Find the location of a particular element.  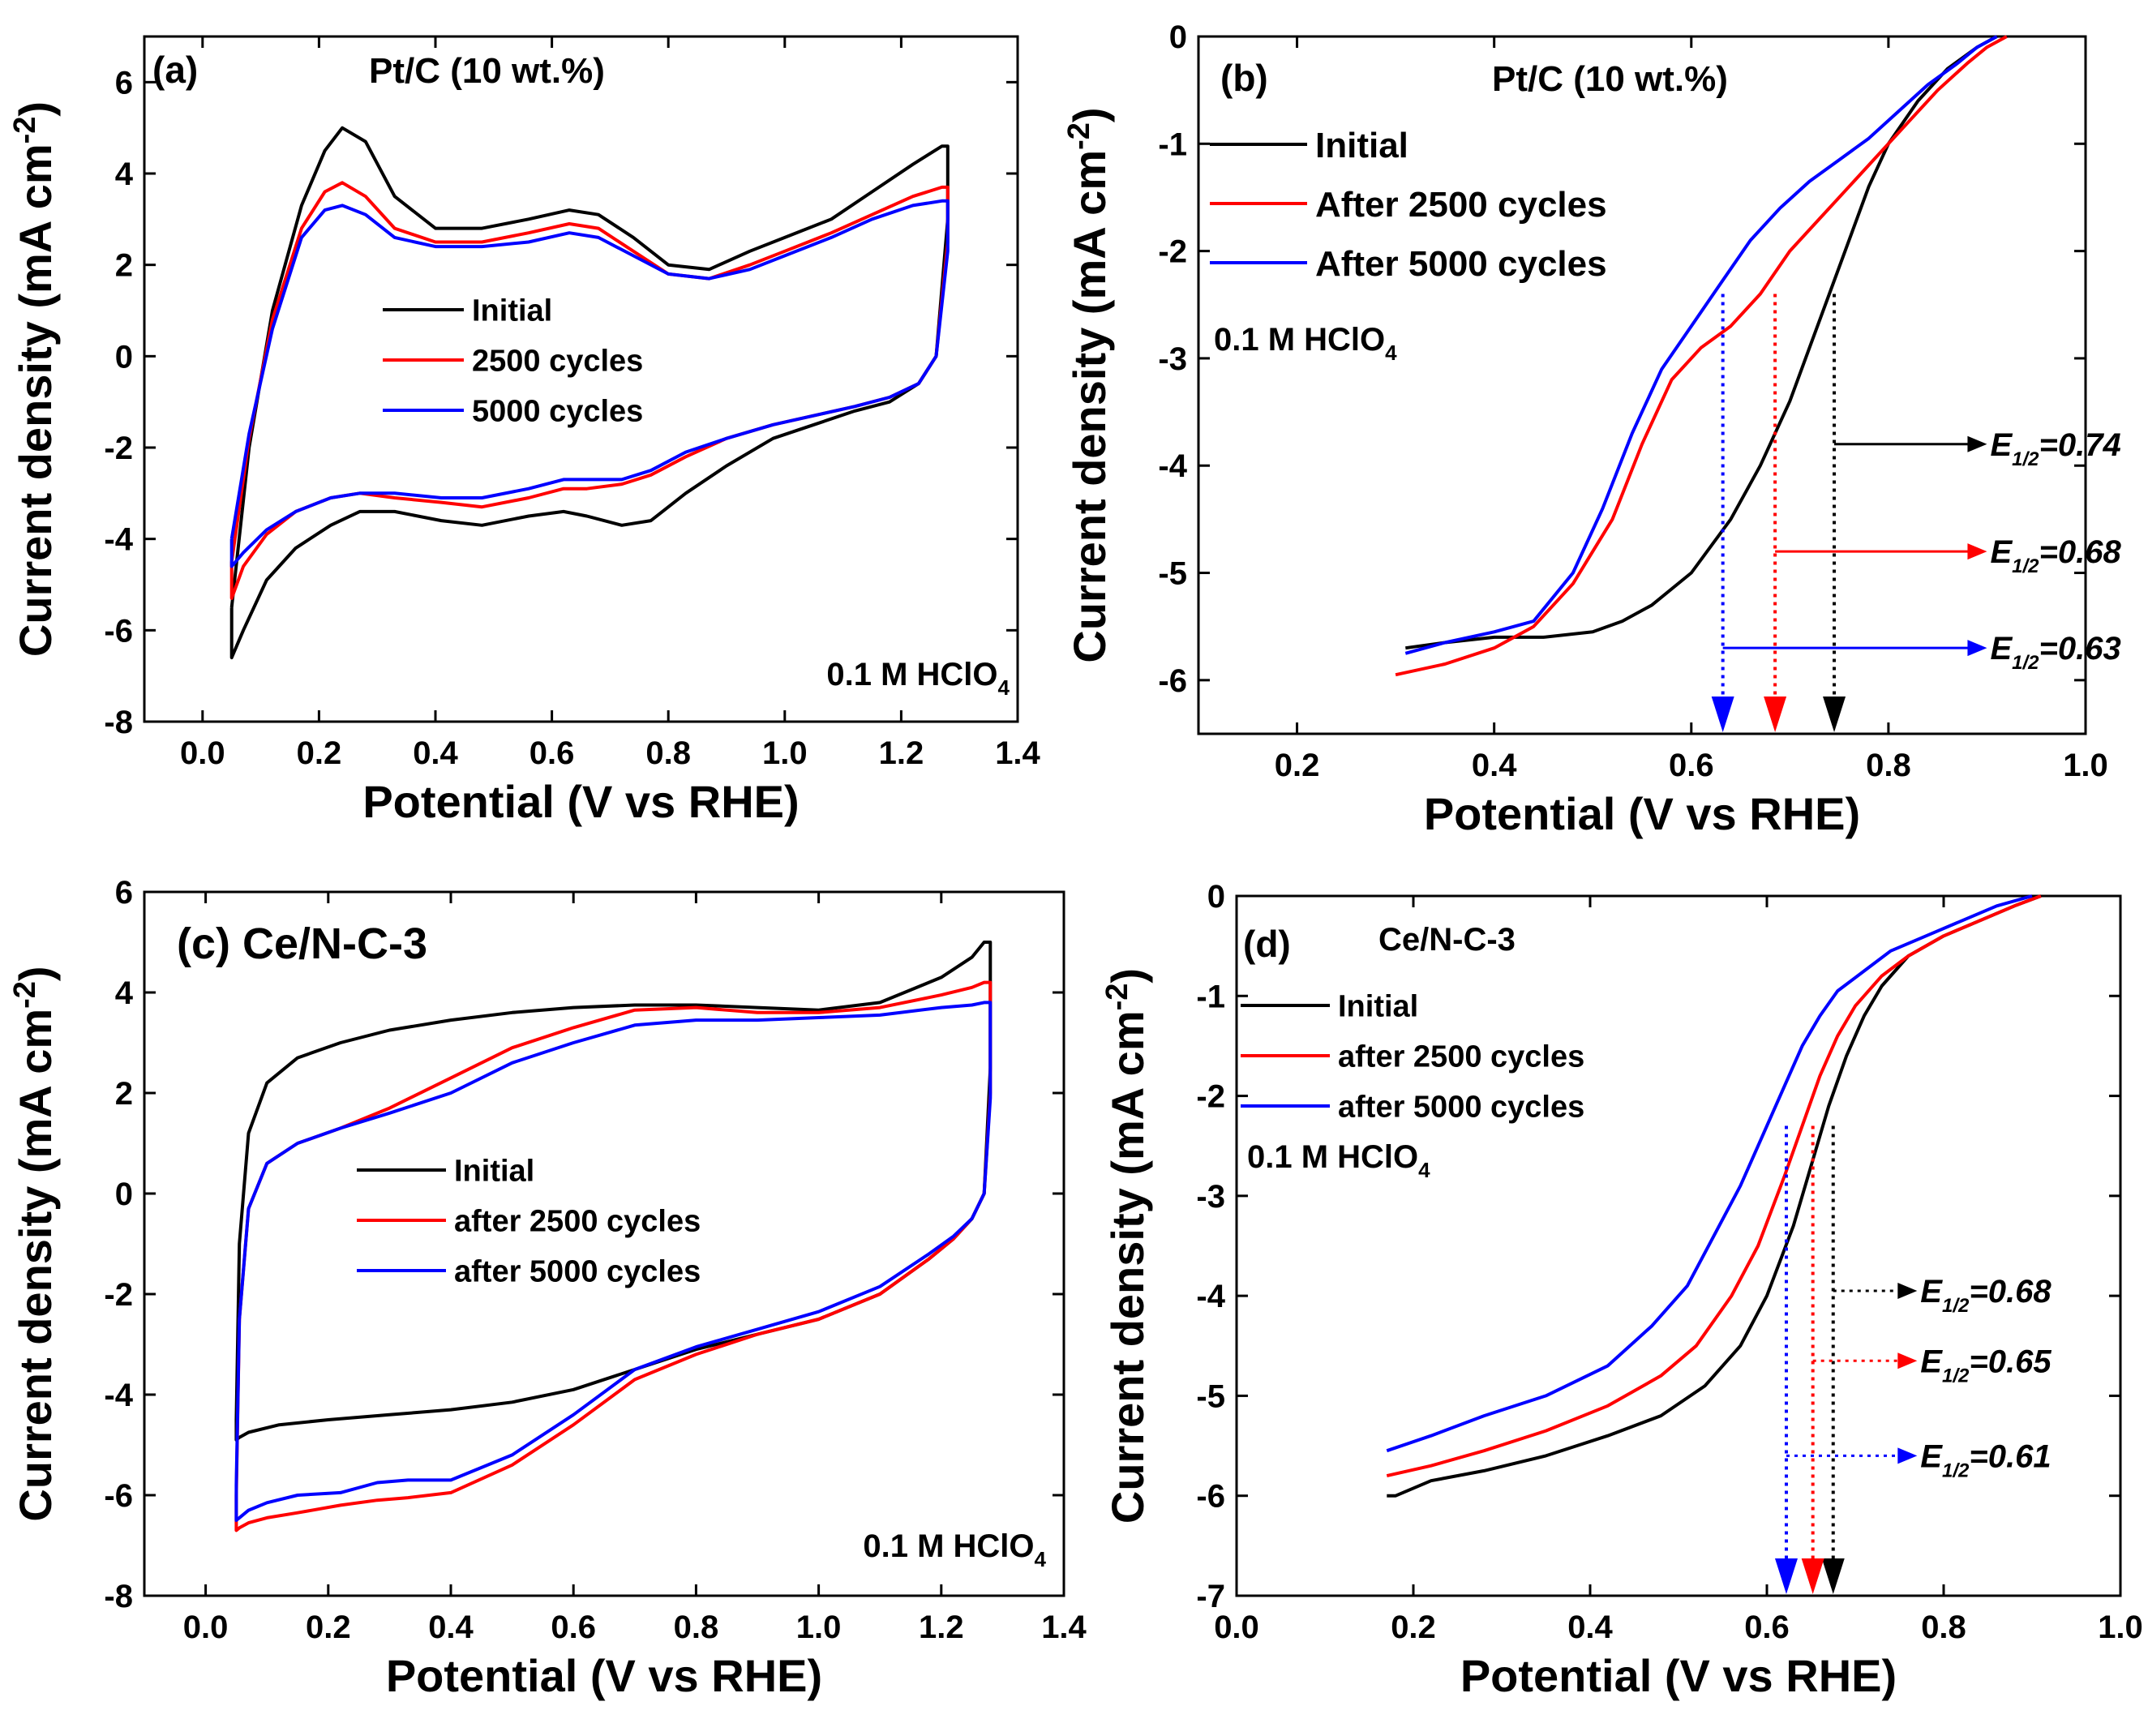

y-tick-label: -7 is located at coordinates (1210, 1596).